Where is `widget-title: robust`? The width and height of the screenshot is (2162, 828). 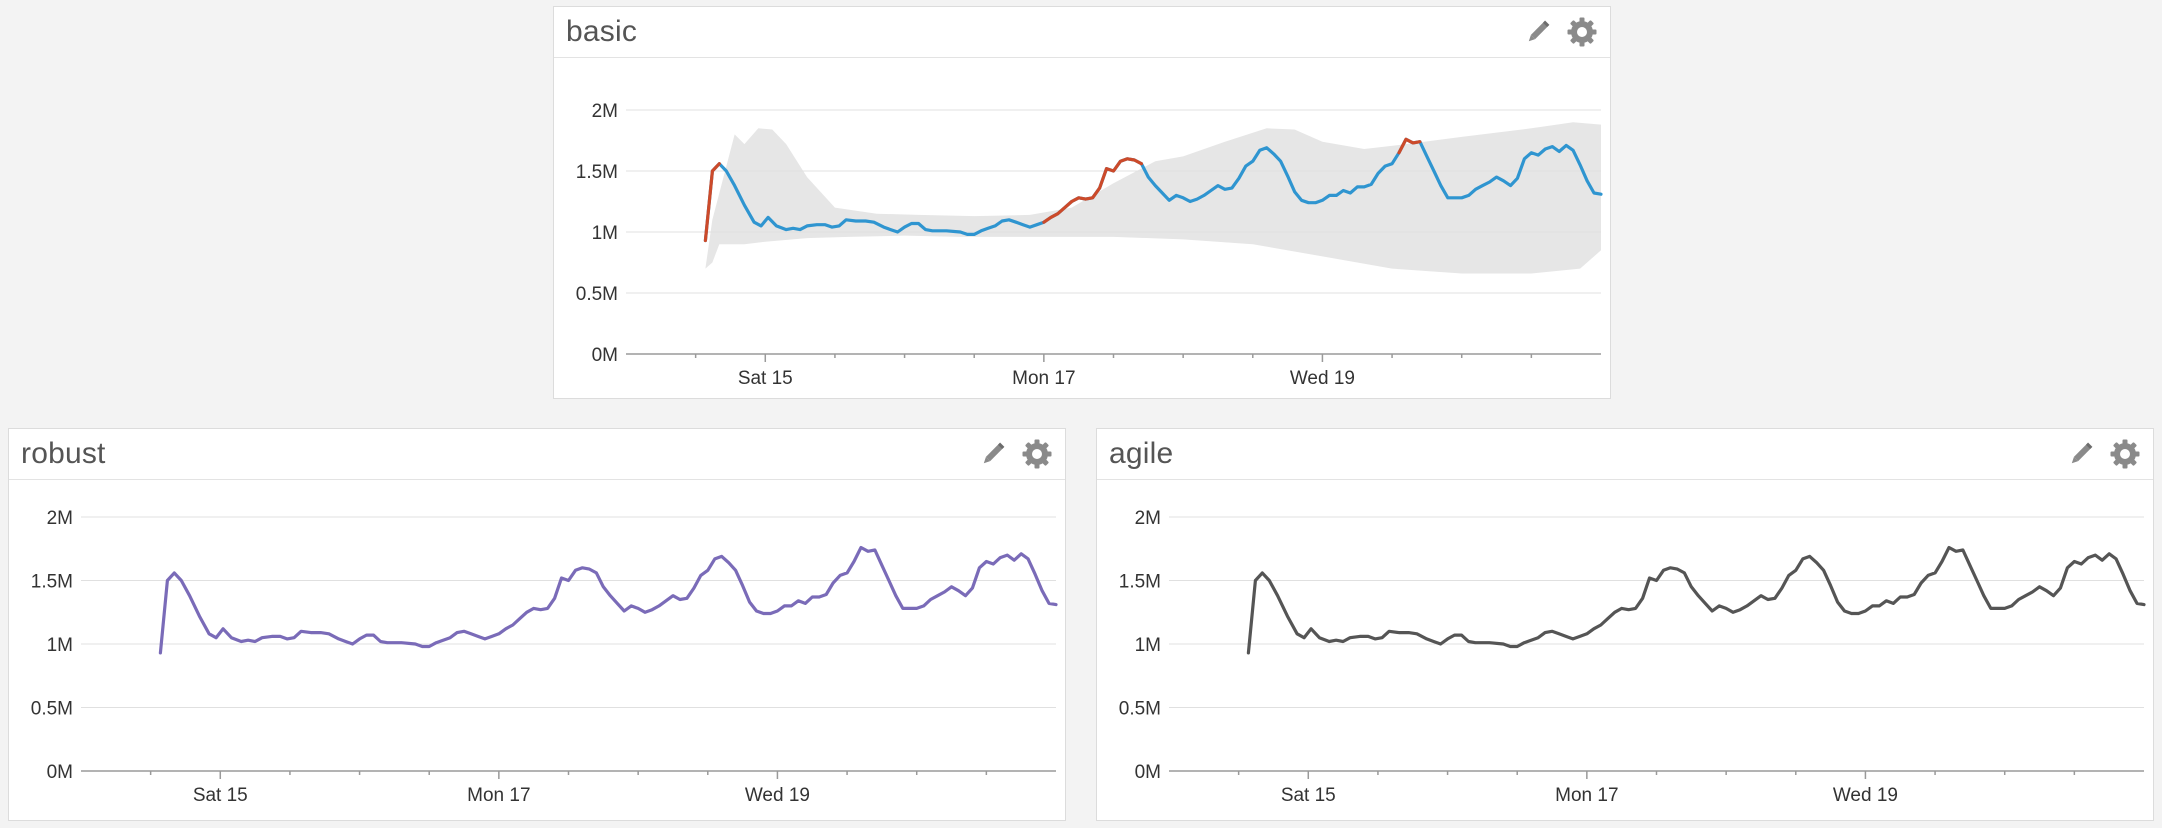
widget-title: robust is located at coordinates (63, 453).